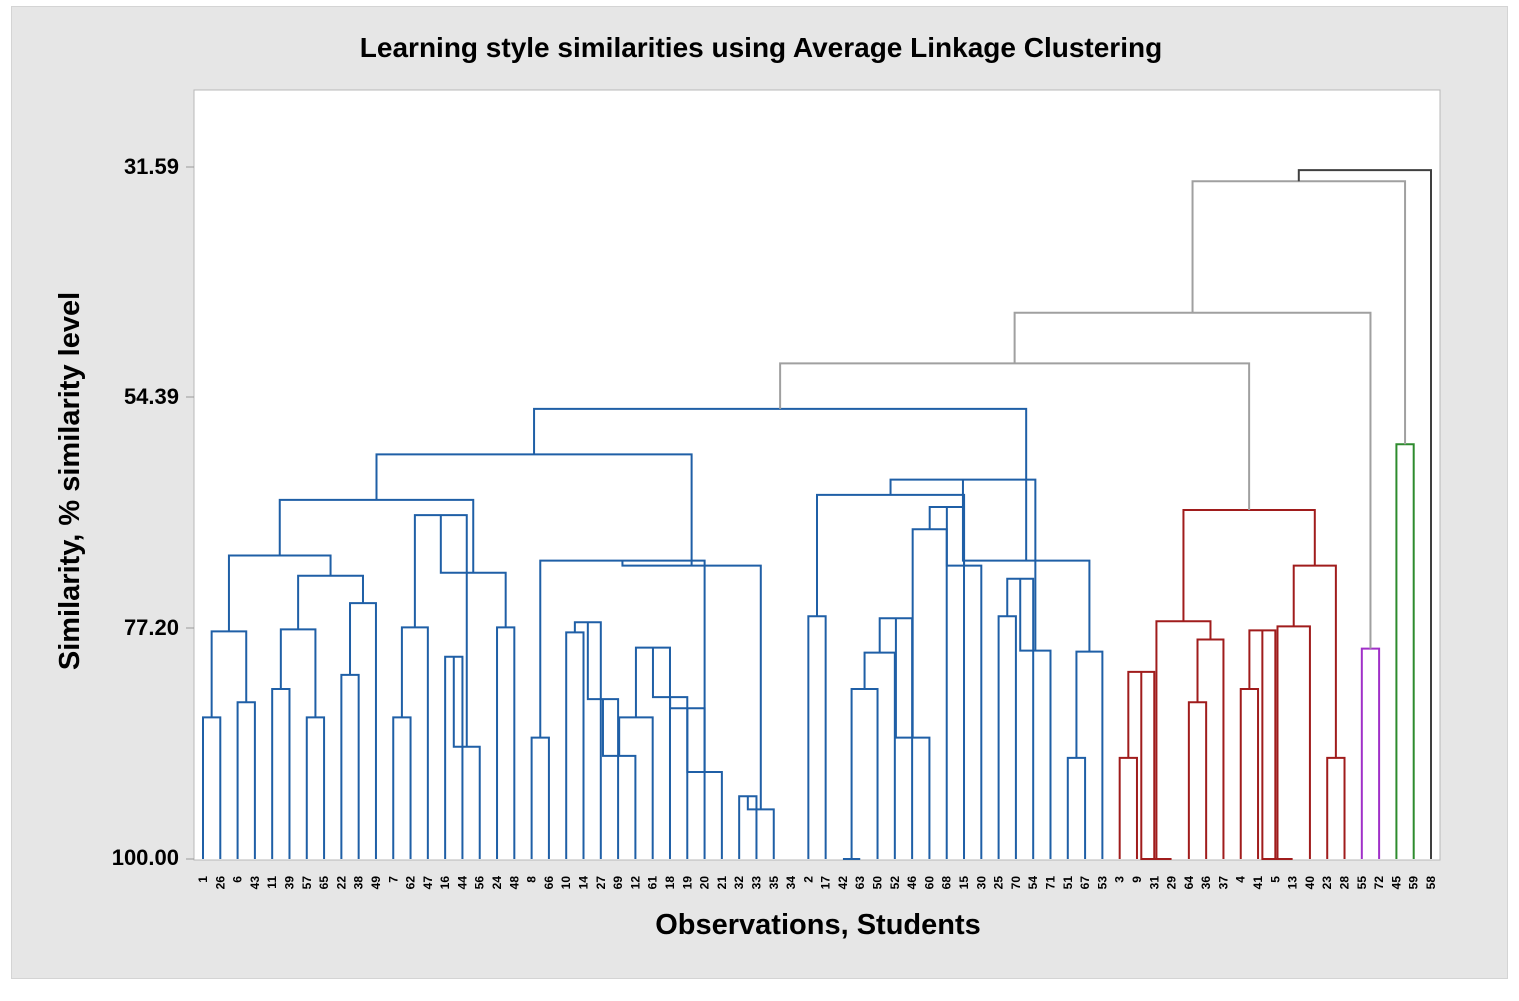 The height and width of the screenshot is (1001, 1519). What do you see at coordinates (359, 883) in the screenshot?
I see `leaf-label-38: 38` at bounding box center [359, 883].